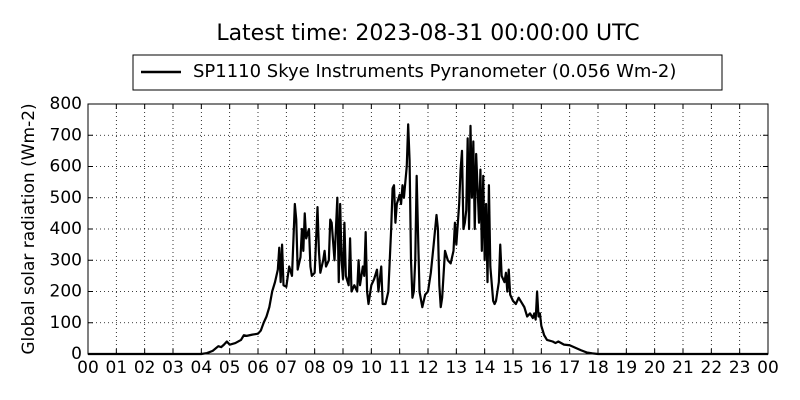  Describe the element at coordinates (655, 368) in the screenshot. I see `x-tick-label: 20` at that location.